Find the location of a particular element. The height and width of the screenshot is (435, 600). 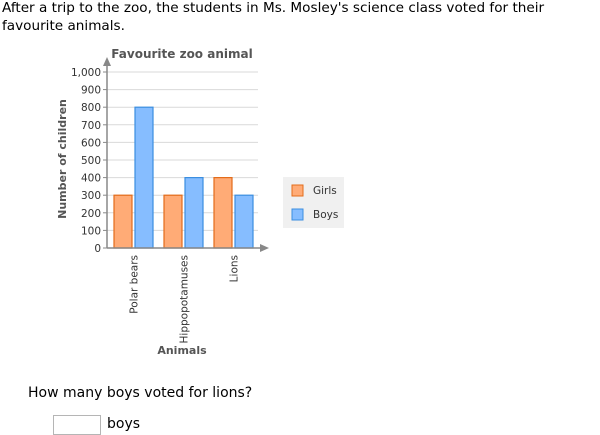

y-tick-label: 300 is located at coordinates (91, 196).